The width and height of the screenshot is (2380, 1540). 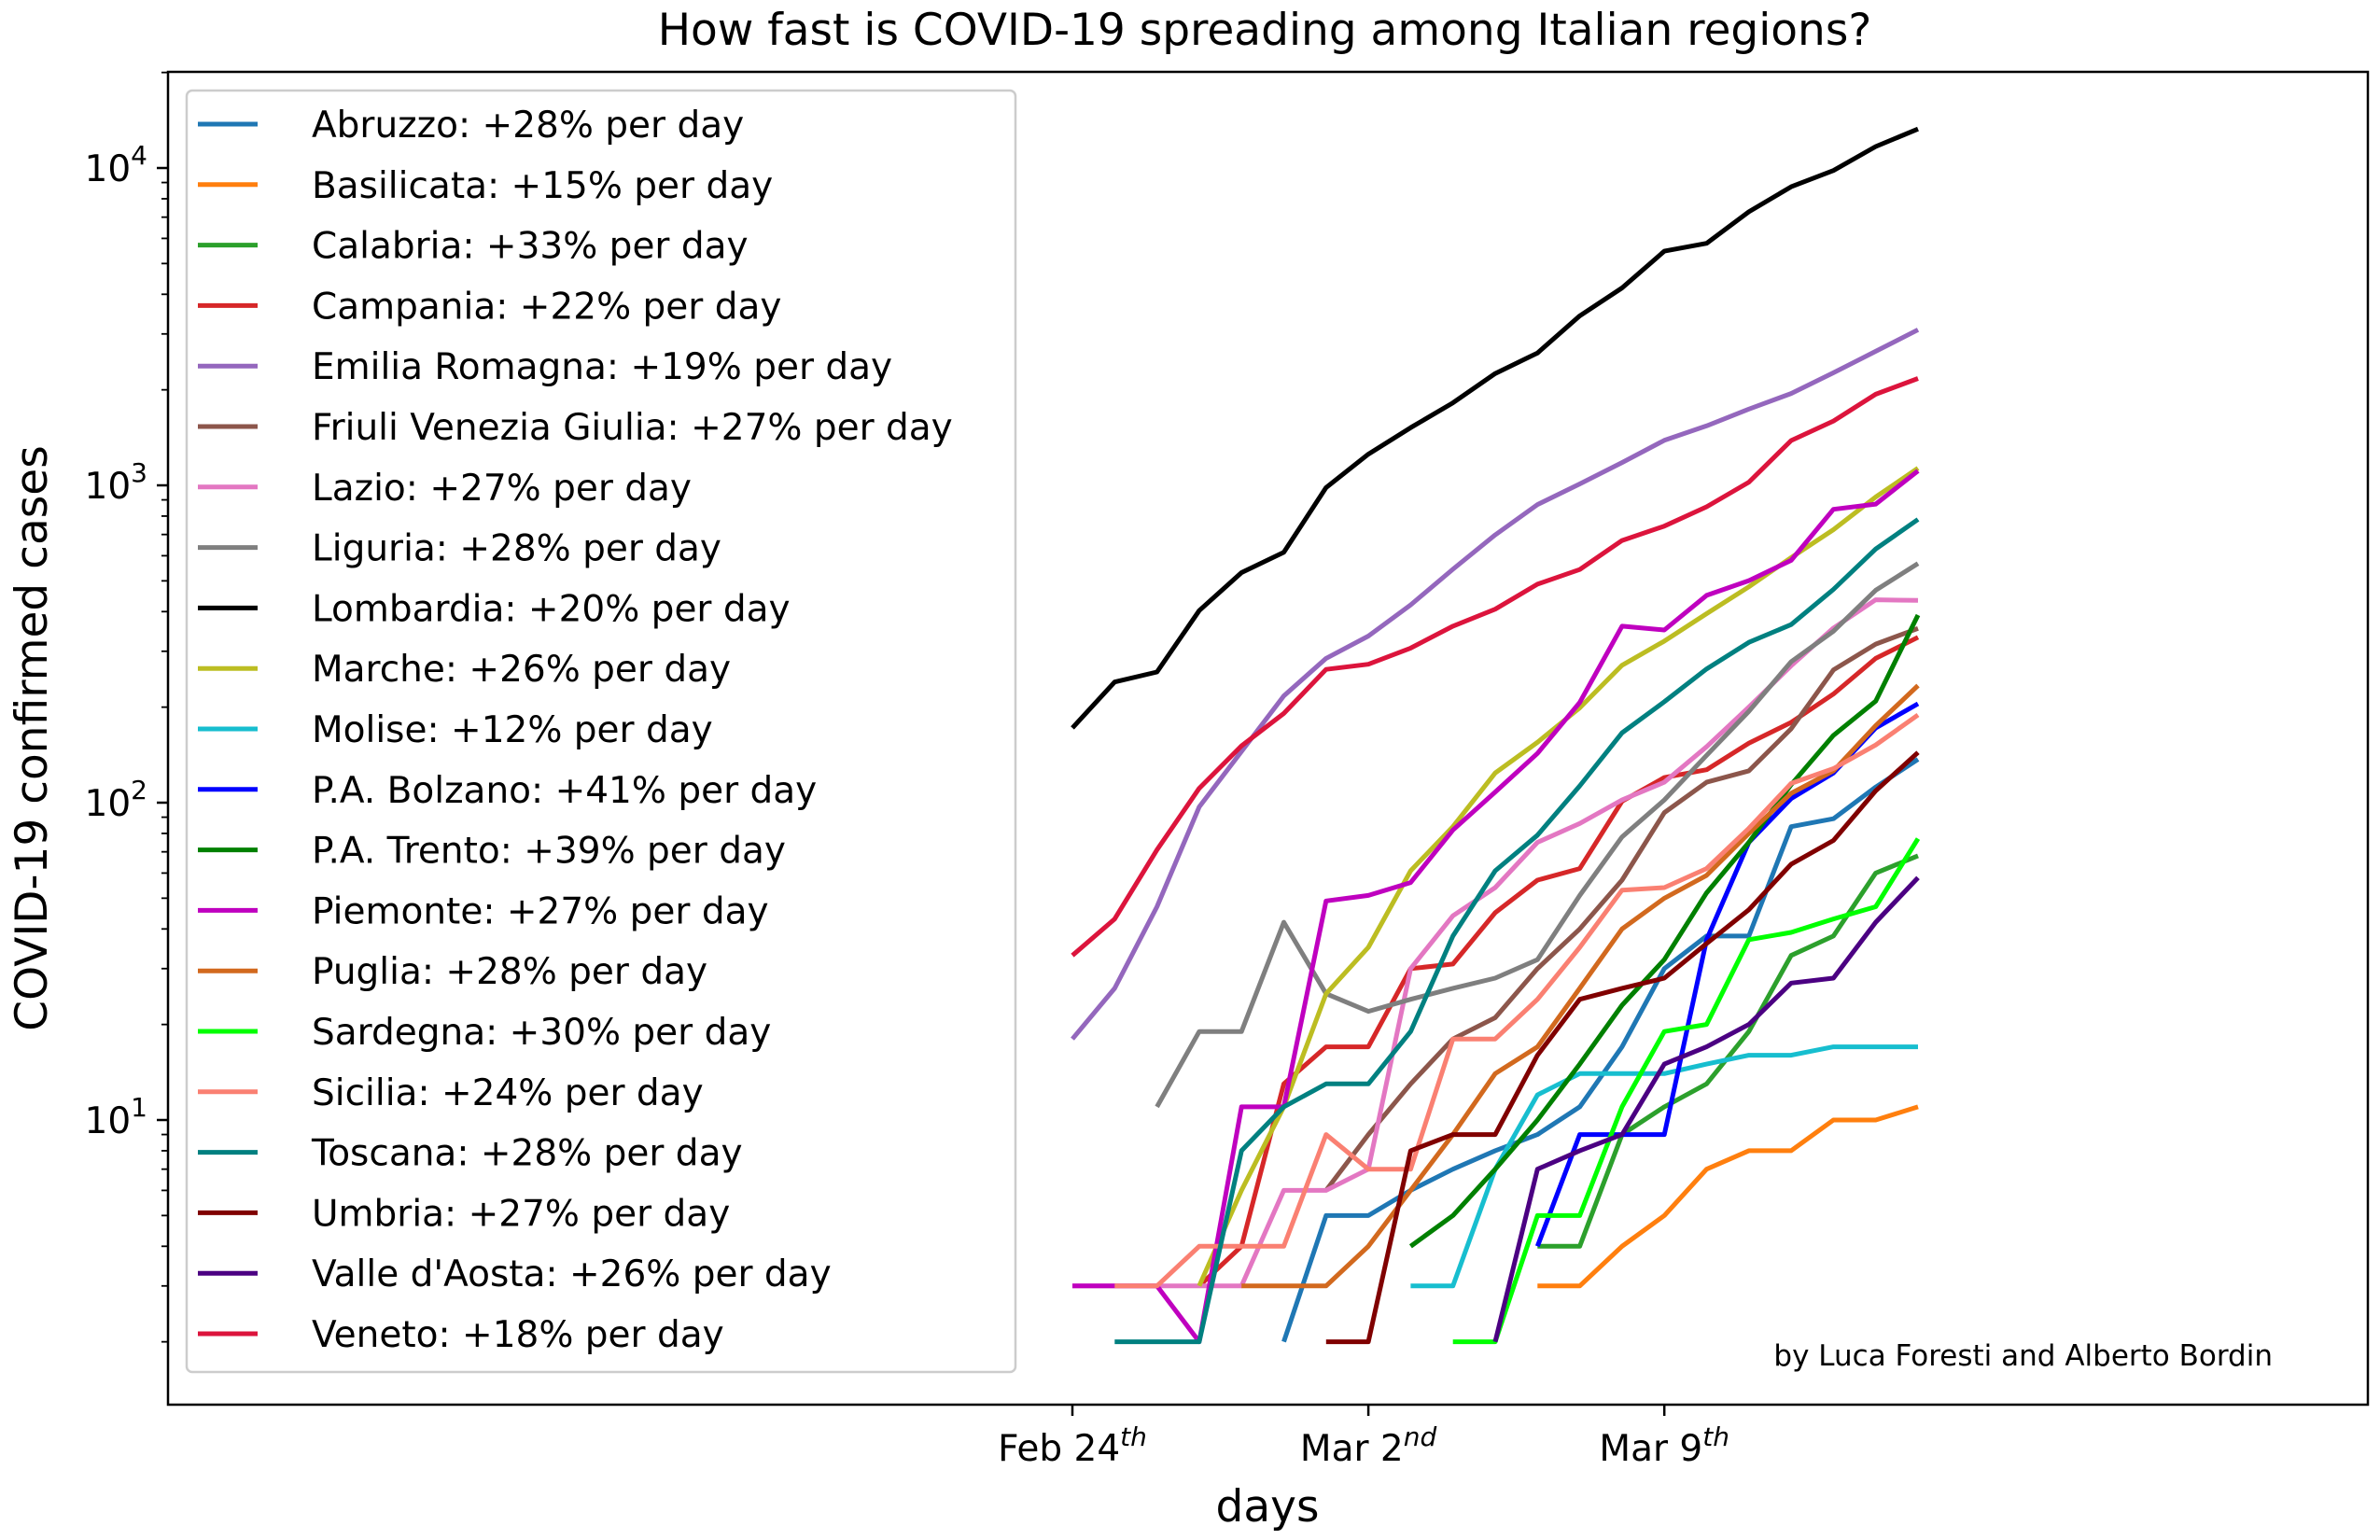 I want to click on legend-item: Liguria: +28% per day, so click(x=459, y=549).